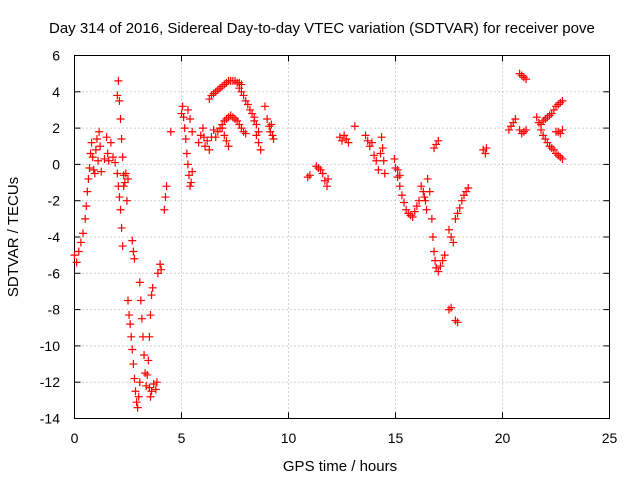  What do you see at coordinates (56, 164) in the screenshot?
I see `y-tick-label: 0` at bounding box center [56, 164].